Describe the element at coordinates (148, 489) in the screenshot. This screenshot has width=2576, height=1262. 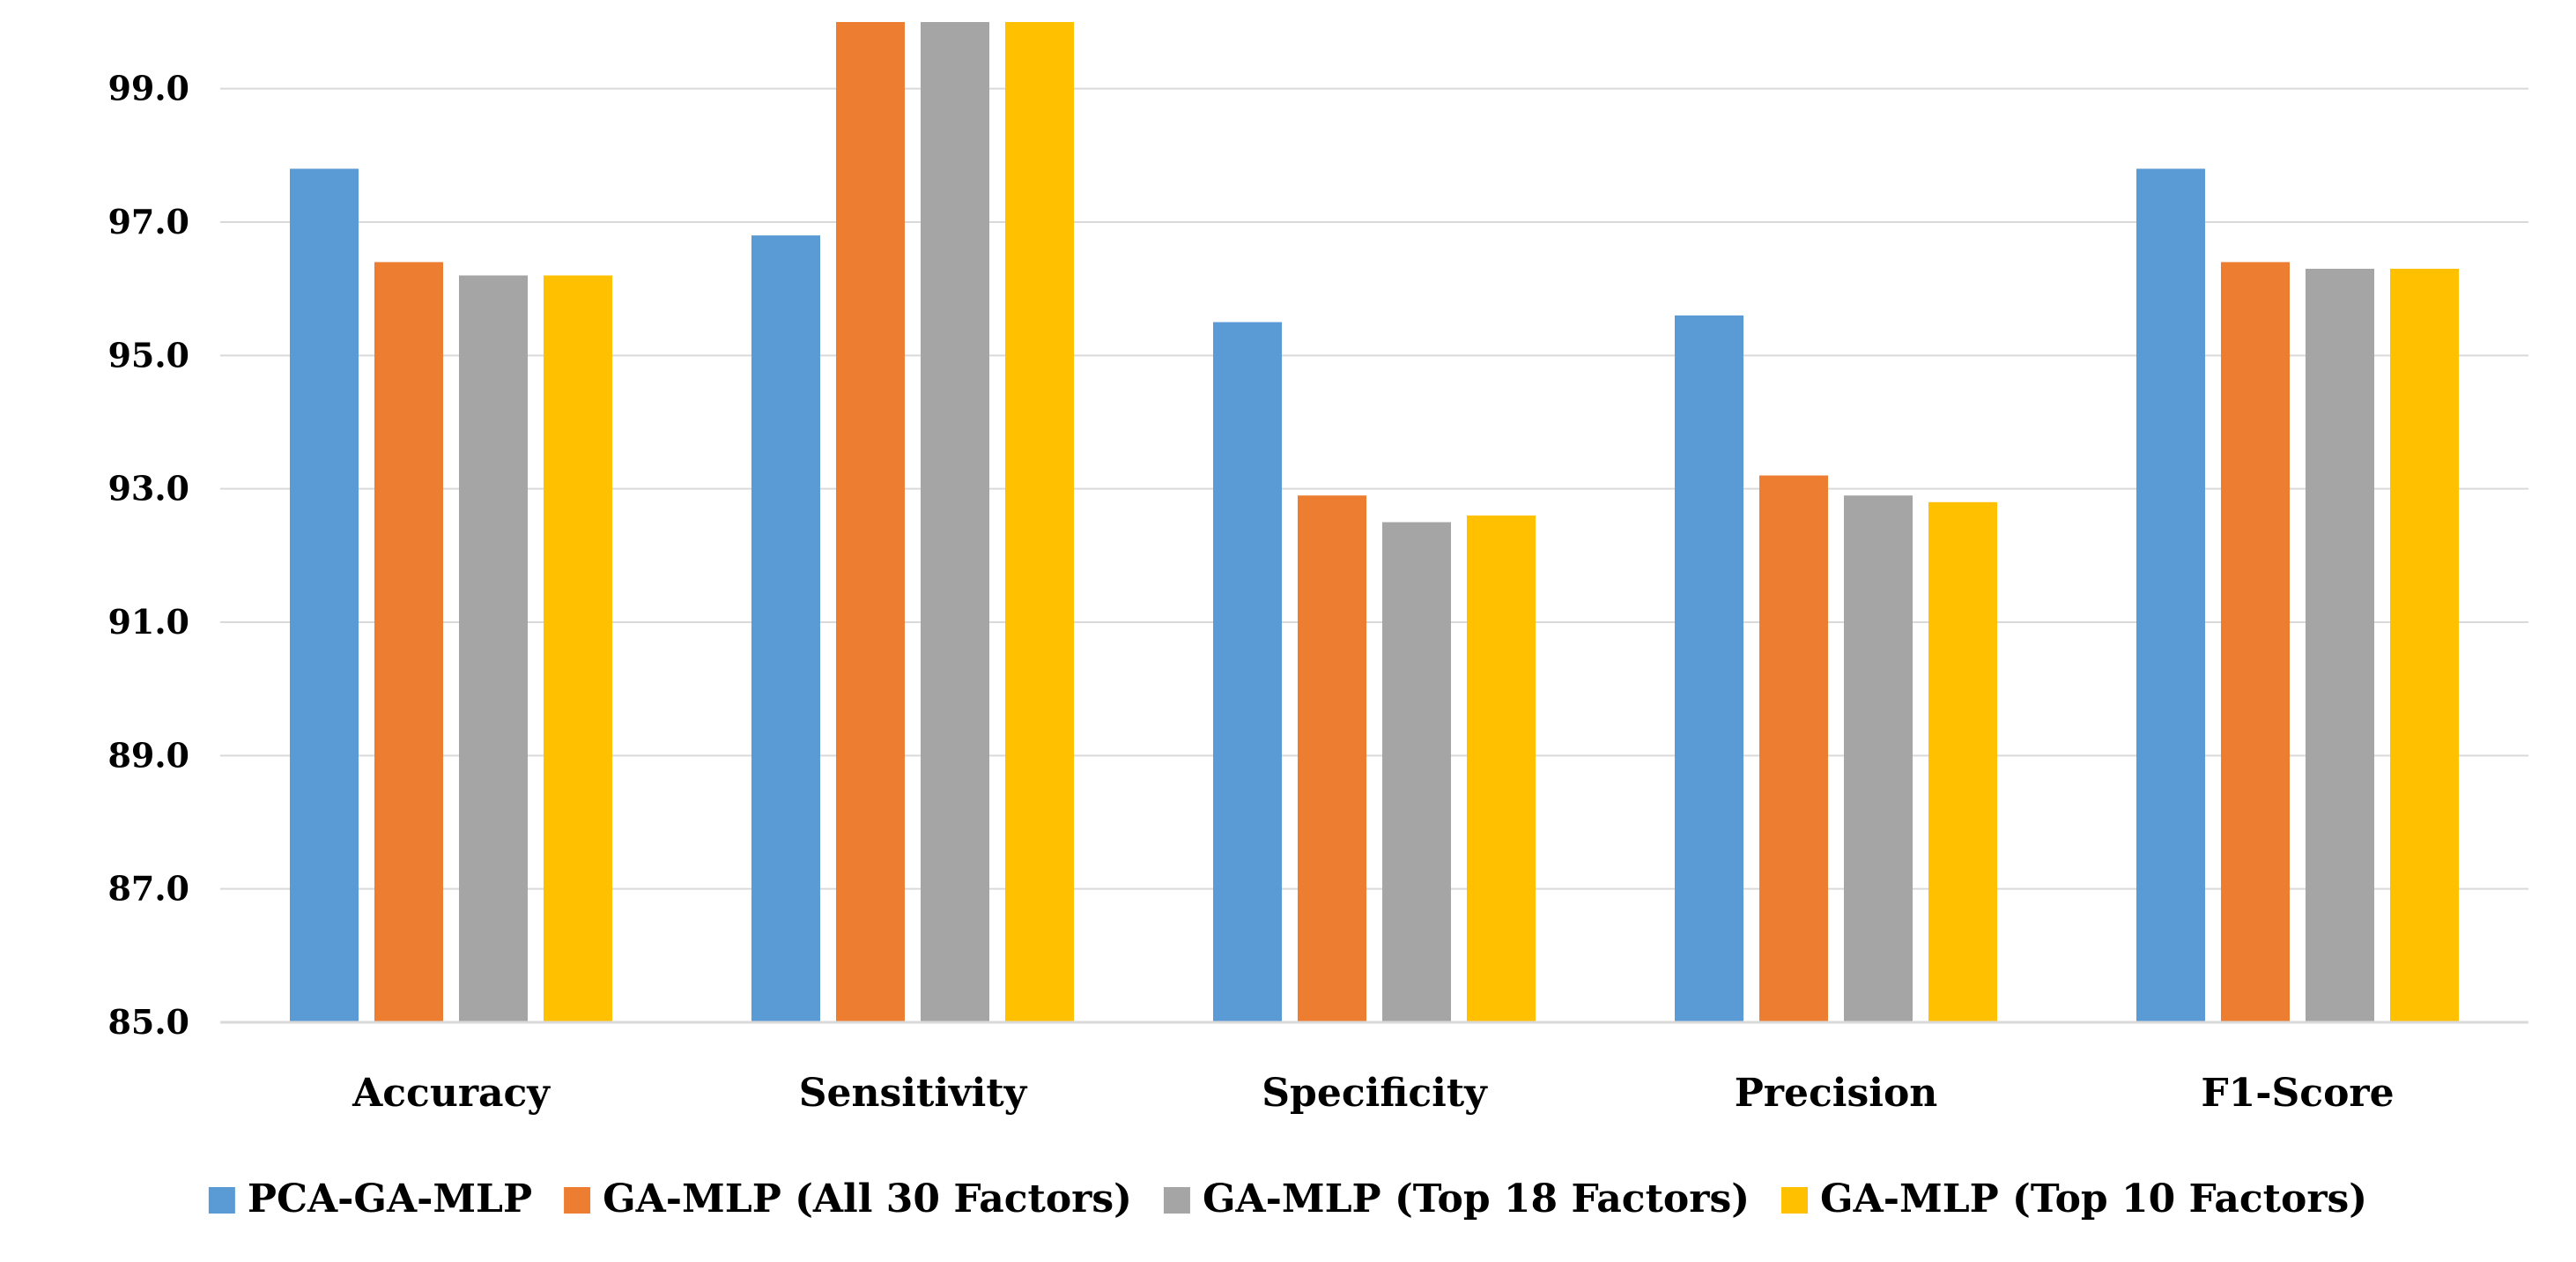
I see `y-tick-label: 93.0` at that location.